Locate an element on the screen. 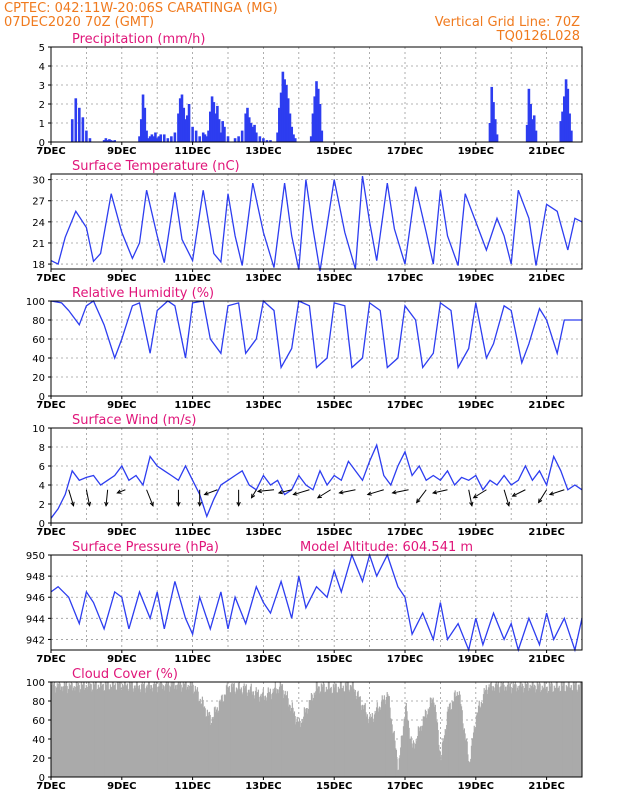  cloud-xtick-label: 9DEC is located at coordinates (121, 786).